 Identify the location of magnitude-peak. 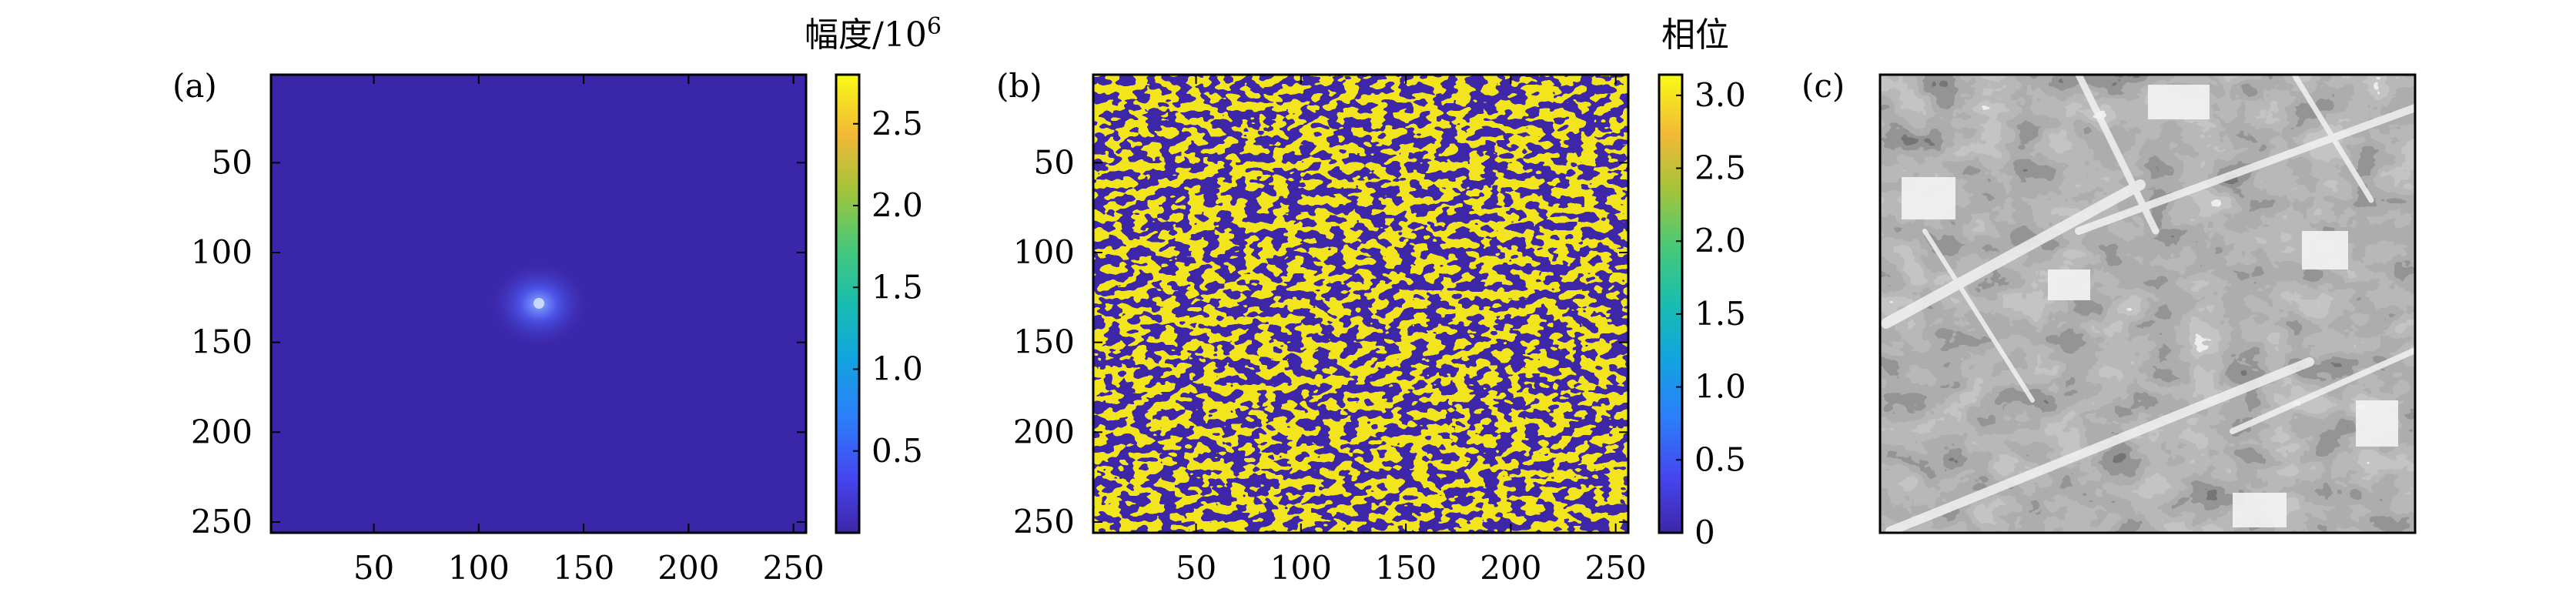
(539, 303).